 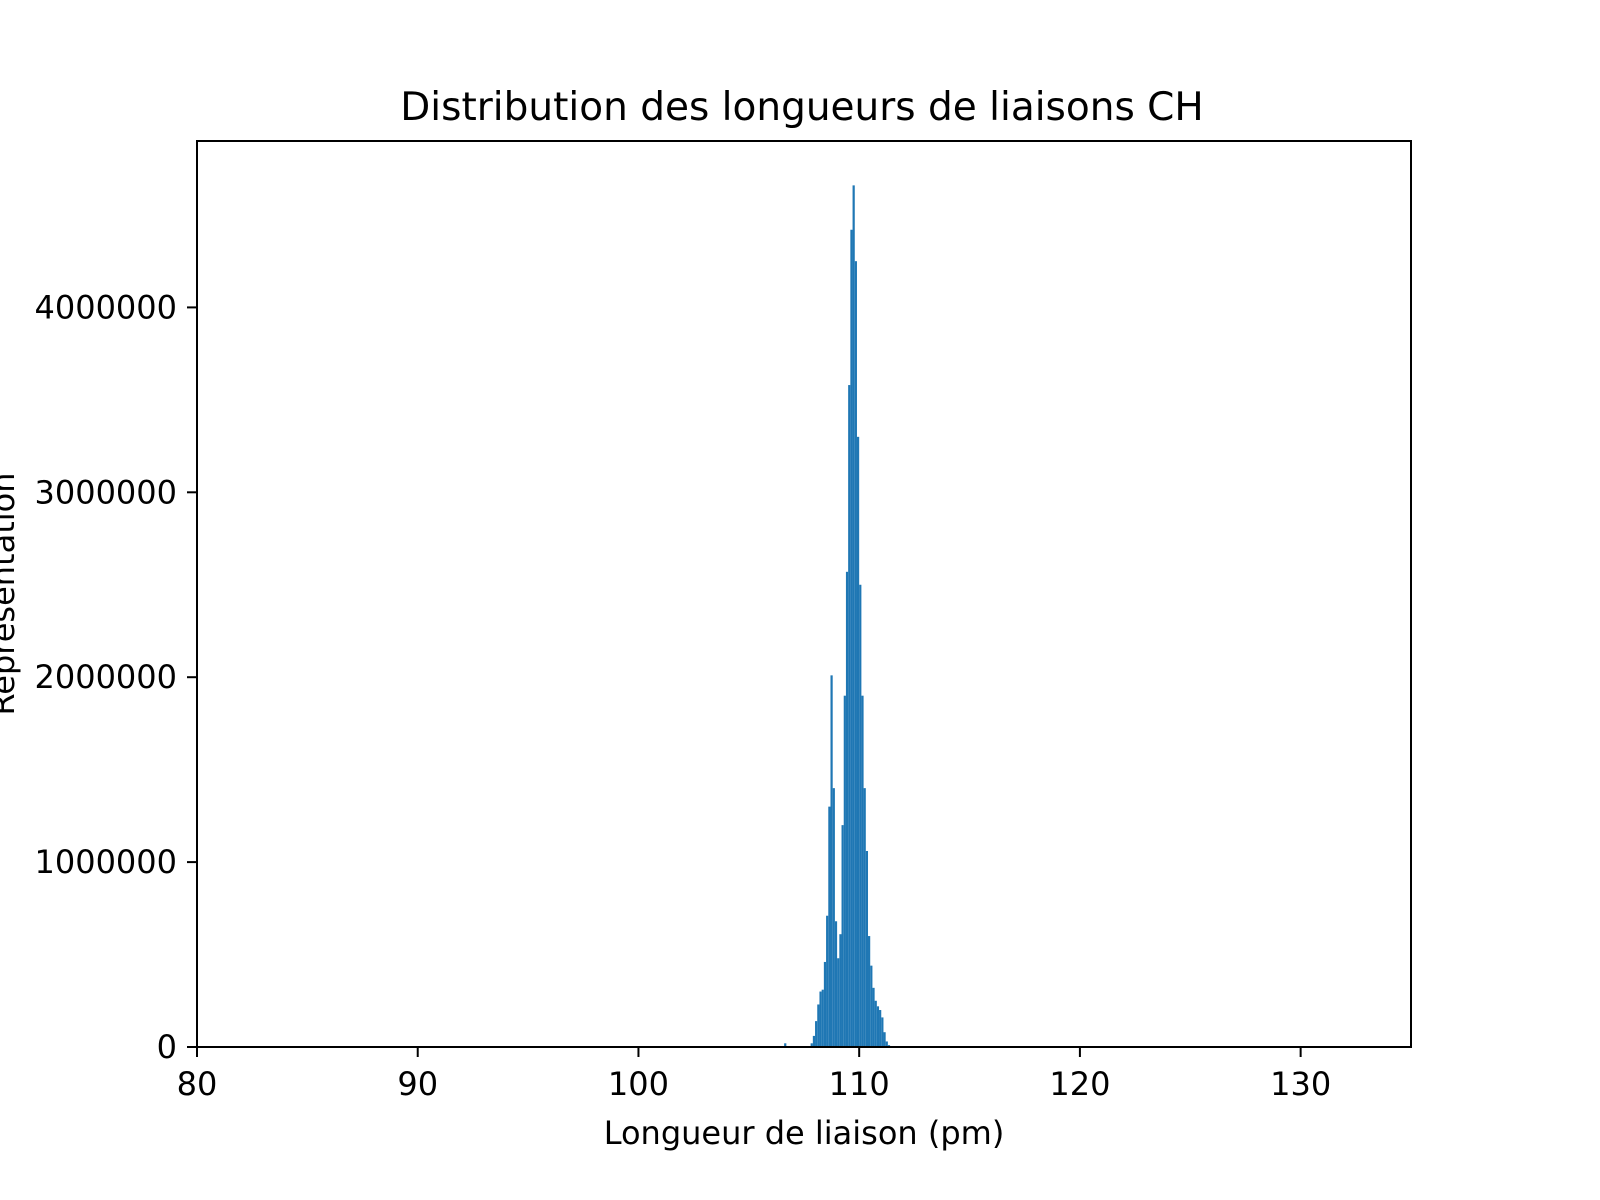 What do you see at coordinates (638, 1084) in the screenshot?
I see `x-tick-label: 100` at bounding box center [638, 1084].